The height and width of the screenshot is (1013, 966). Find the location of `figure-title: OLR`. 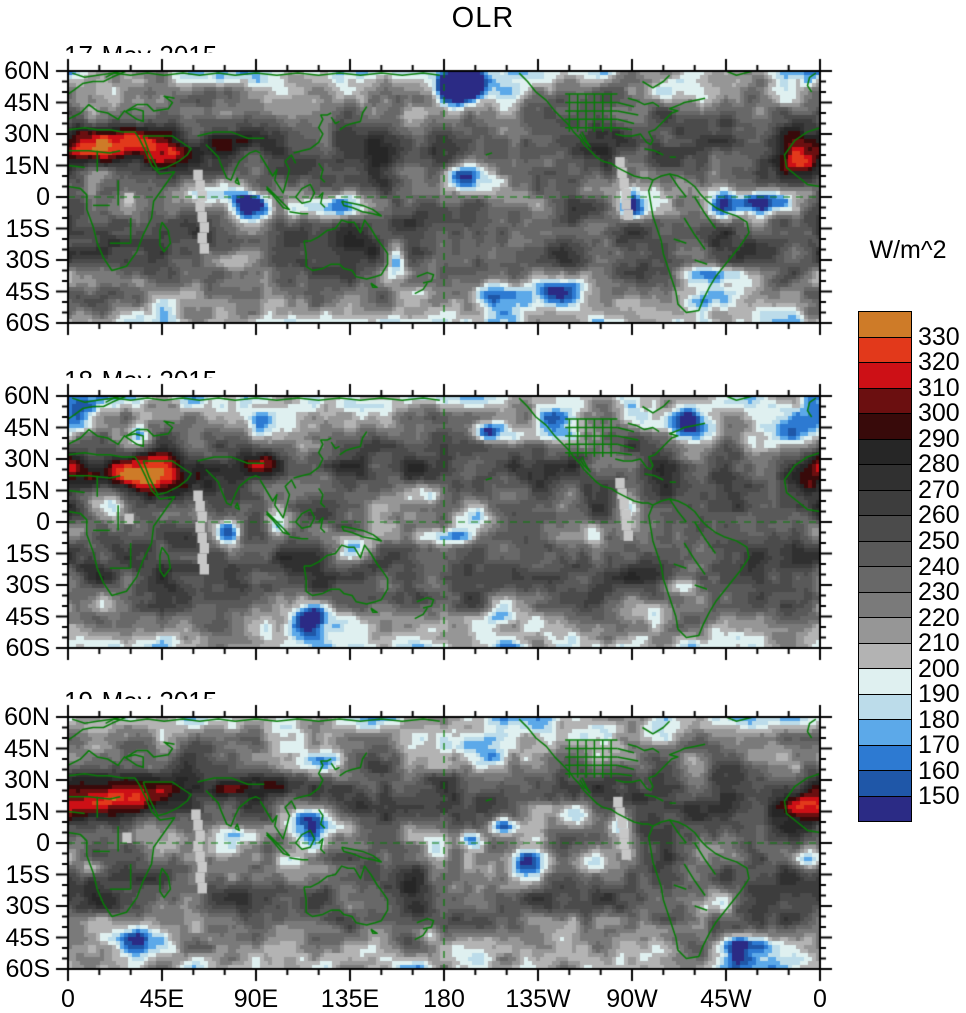

figure-title: OLR is located at coordinates (483, 18).